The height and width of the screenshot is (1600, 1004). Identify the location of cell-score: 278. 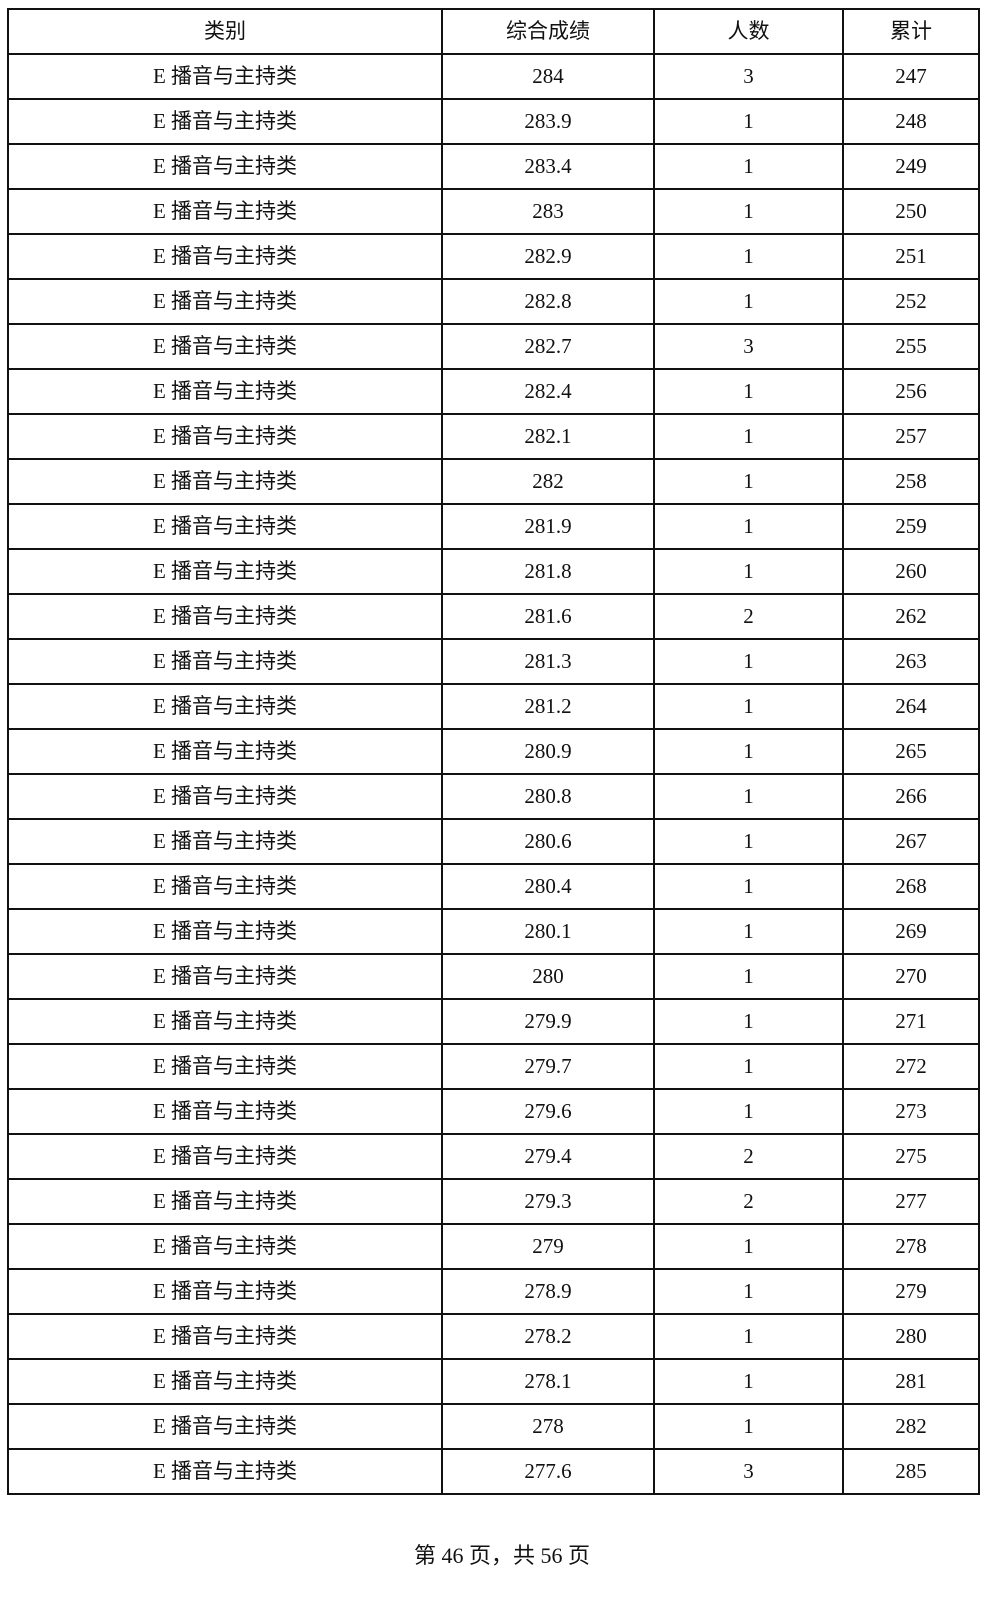
(548, 1426).